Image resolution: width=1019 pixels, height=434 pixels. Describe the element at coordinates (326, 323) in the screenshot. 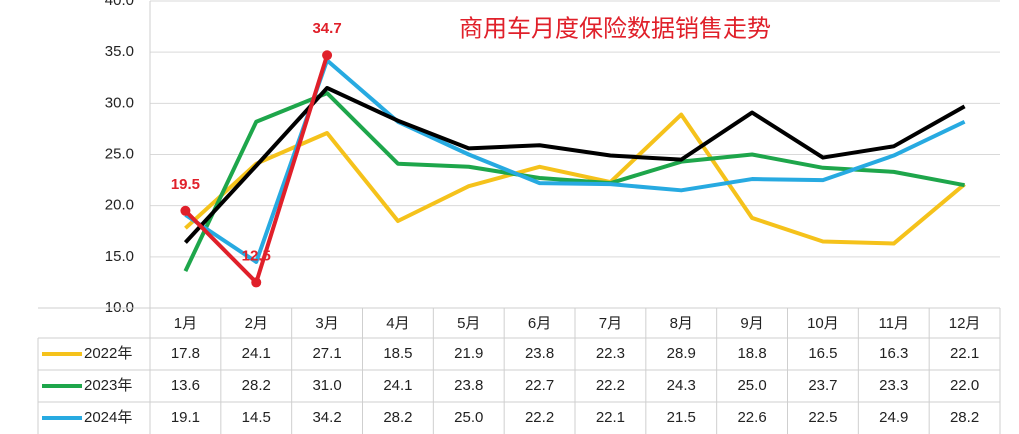

I see `x-tick-label: 3月` at that location.